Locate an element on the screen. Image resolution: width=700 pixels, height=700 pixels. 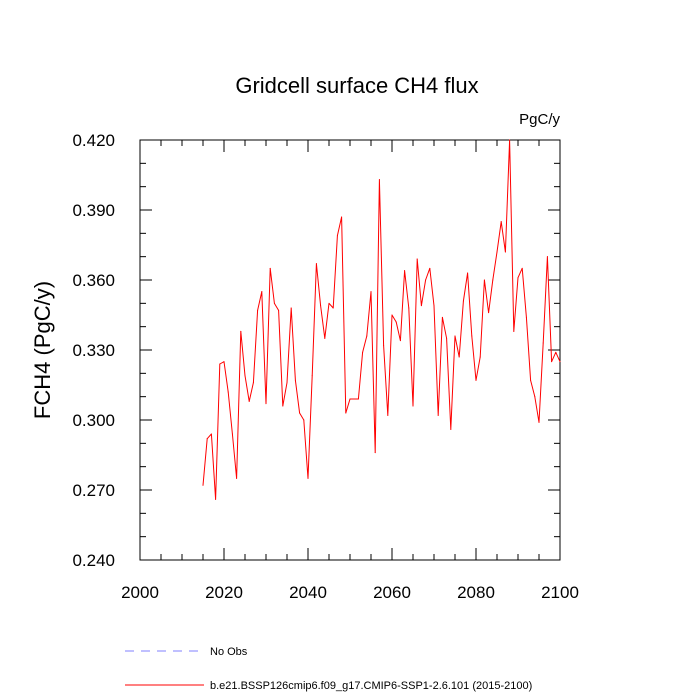
y-tick-label: 0.300 is located at coordinates (93, 420).